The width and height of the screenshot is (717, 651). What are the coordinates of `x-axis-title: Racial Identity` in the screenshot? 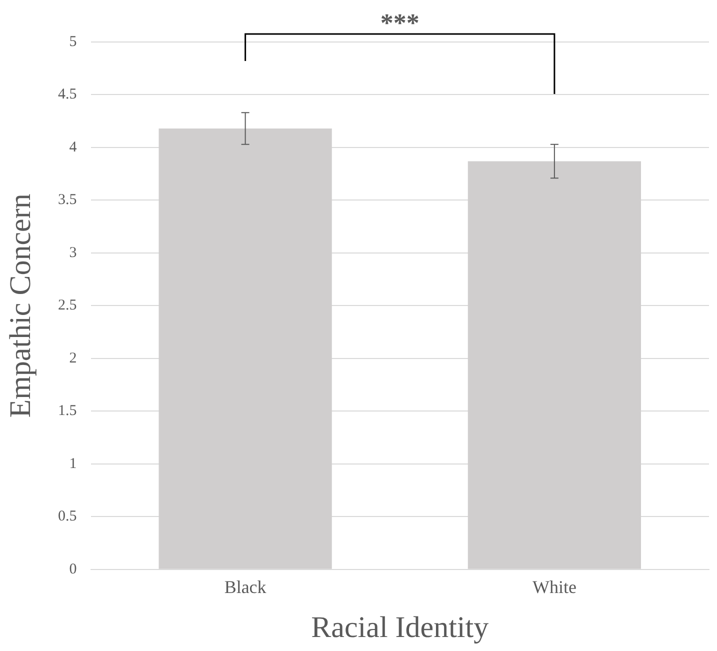 It's located at (400, 627).